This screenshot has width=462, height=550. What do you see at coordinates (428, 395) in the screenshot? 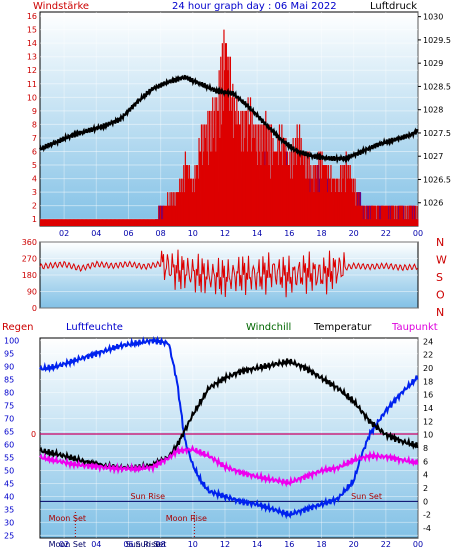
I see `temperature-tick-label: 16` at bounding box center [428, 395].